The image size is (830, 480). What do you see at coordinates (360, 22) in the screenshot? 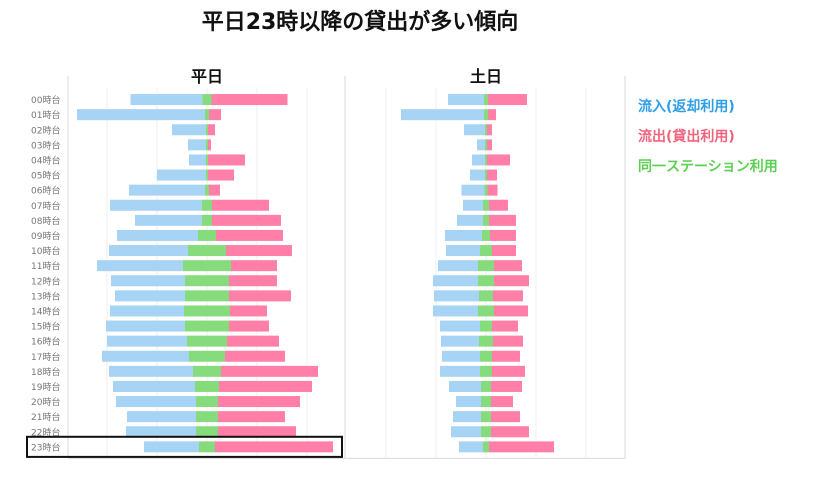
I see `chart-title: 平日23時以降の貸出が多い傾向` at bounding box center [360, 22].